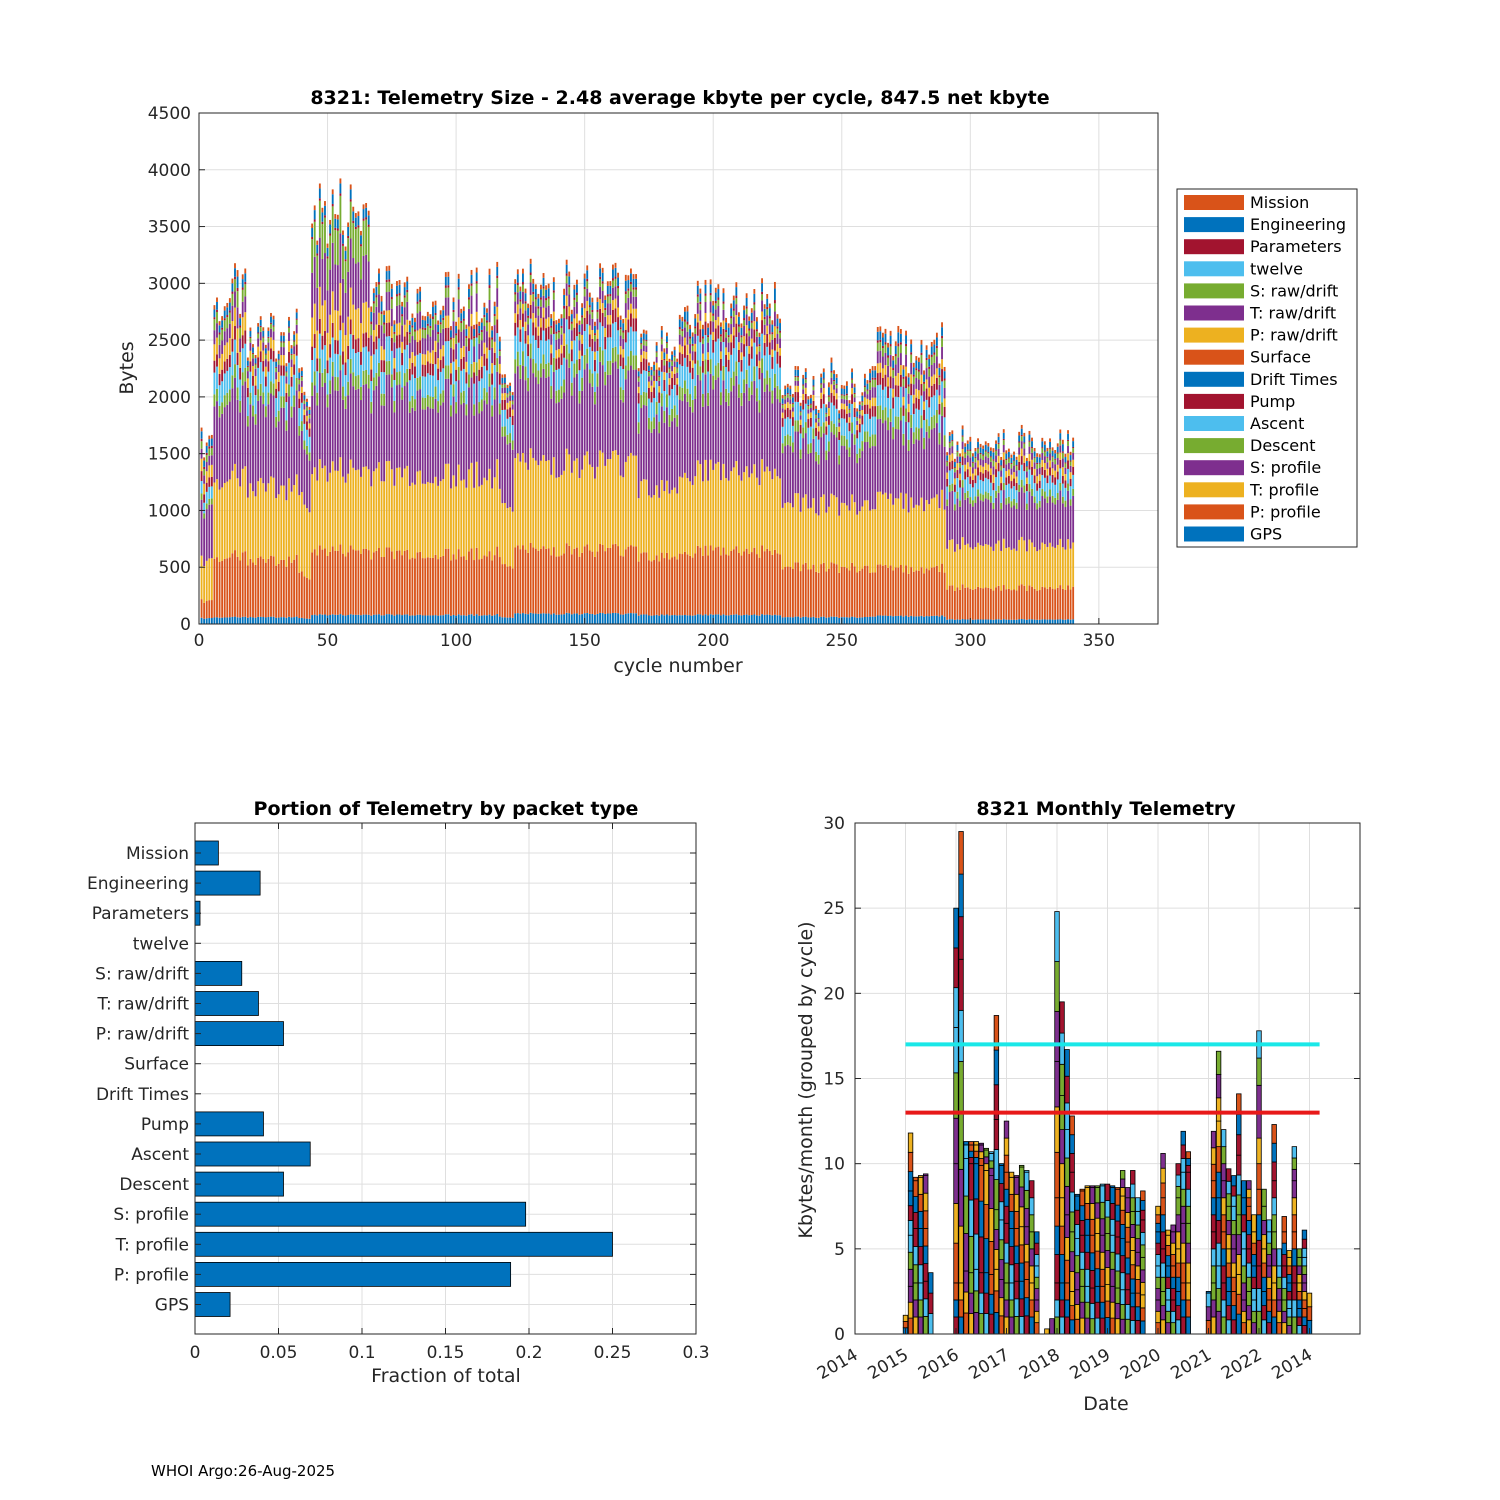 This screenshot has height=1500, width=1500. Describe the element at coordinates (169, 398) in the screenshot. I see `top-y-tick-label: 2000` at that location.